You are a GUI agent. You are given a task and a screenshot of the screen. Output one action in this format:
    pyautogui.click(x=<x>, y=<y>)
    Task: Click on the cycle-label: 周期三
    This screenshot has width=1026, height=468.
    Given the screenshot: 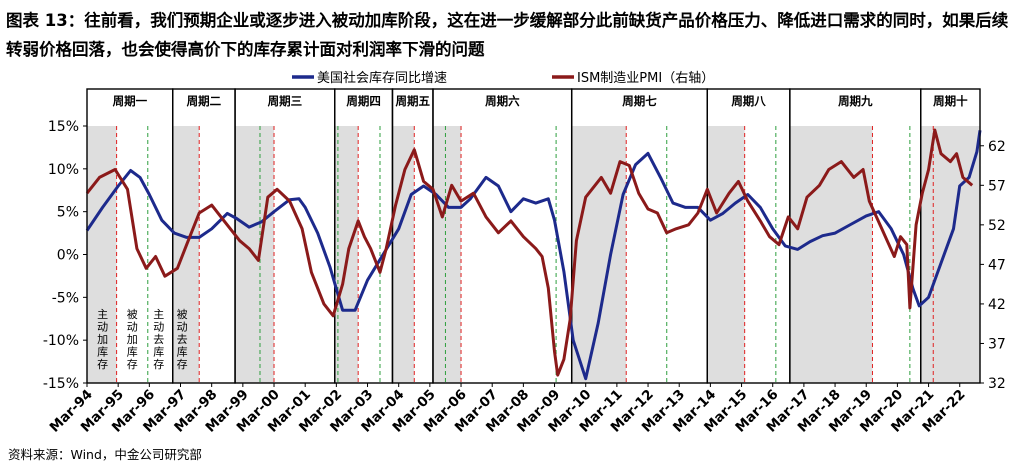 What is the action you would take?
    pyautogui.click(x=285, y=101)
    